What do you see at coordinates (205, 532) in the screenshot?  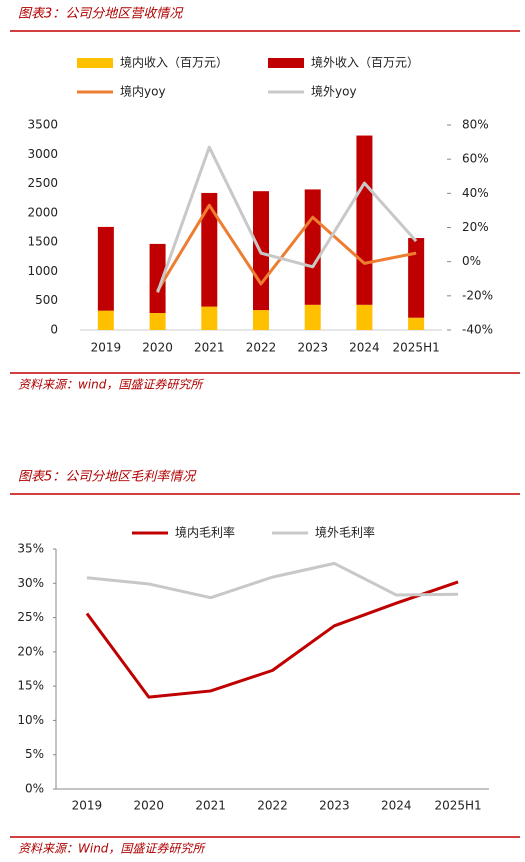 I see `legend-label: 境内毛利率` at bounding box center [205, 532].